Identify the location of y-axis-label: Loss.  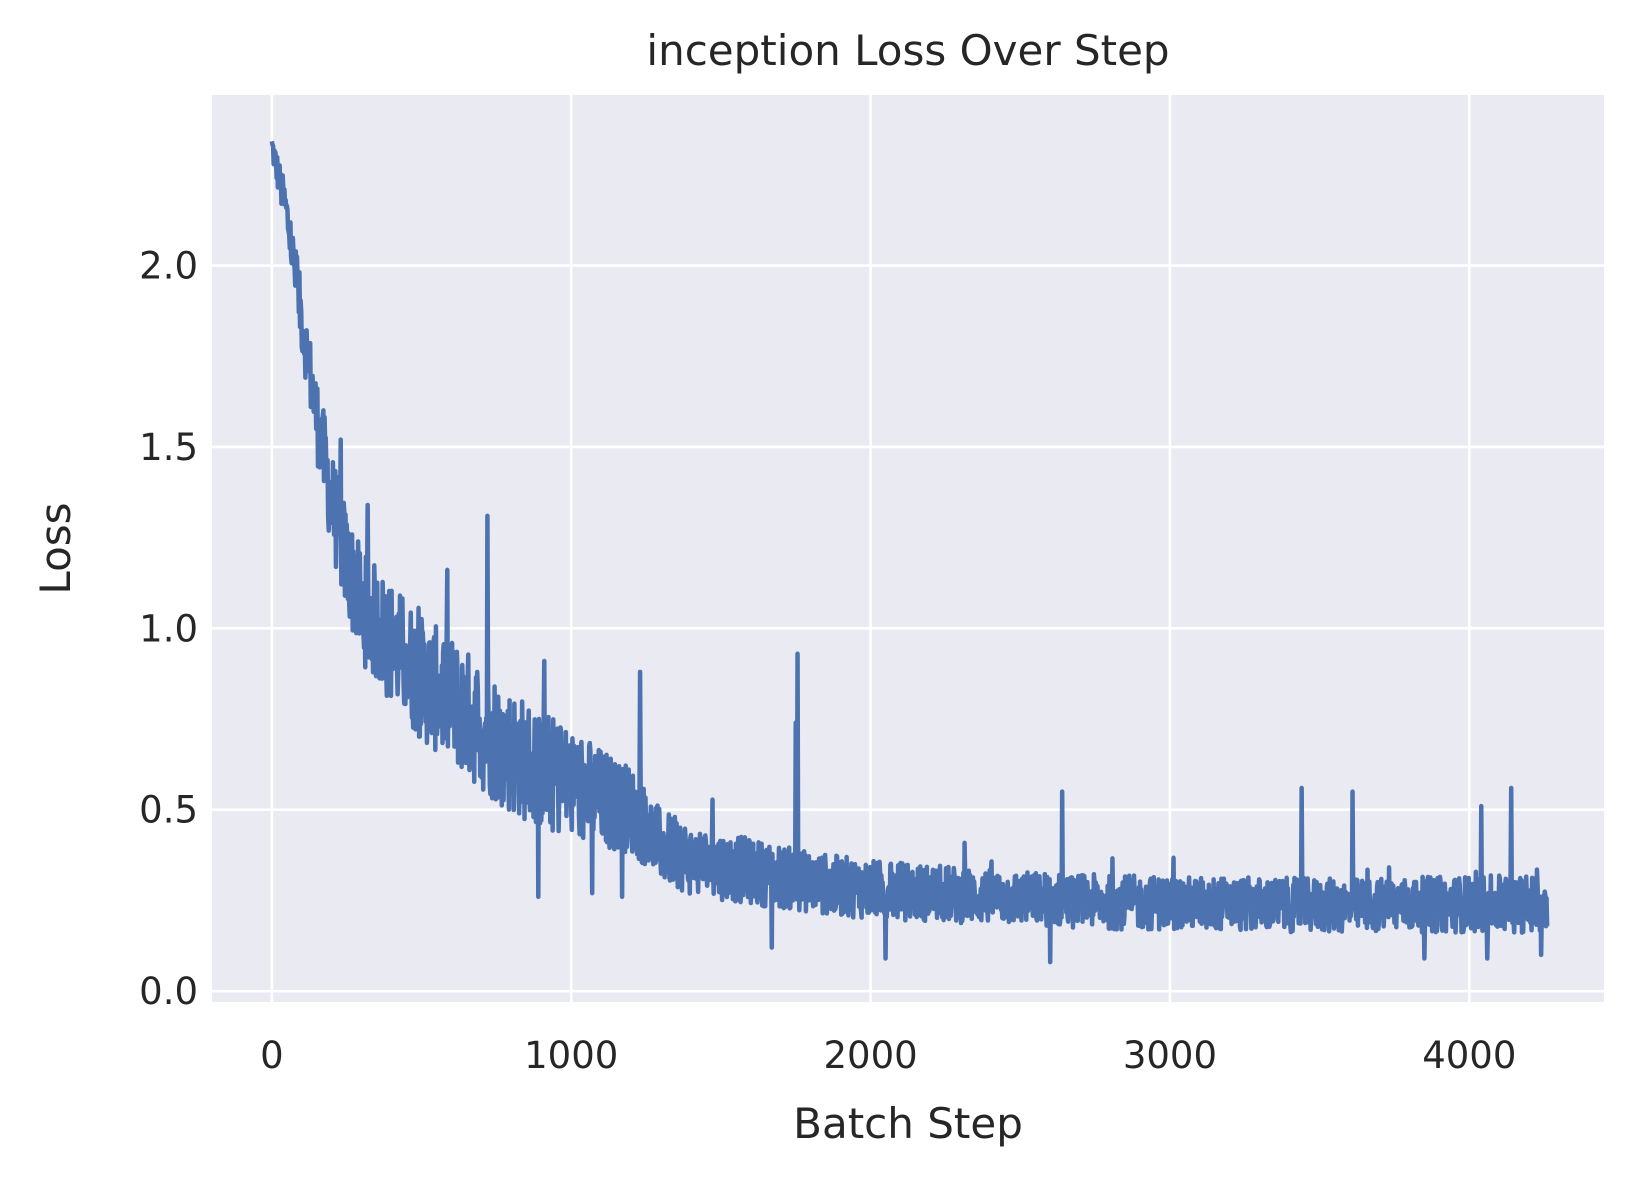
(55, 548).